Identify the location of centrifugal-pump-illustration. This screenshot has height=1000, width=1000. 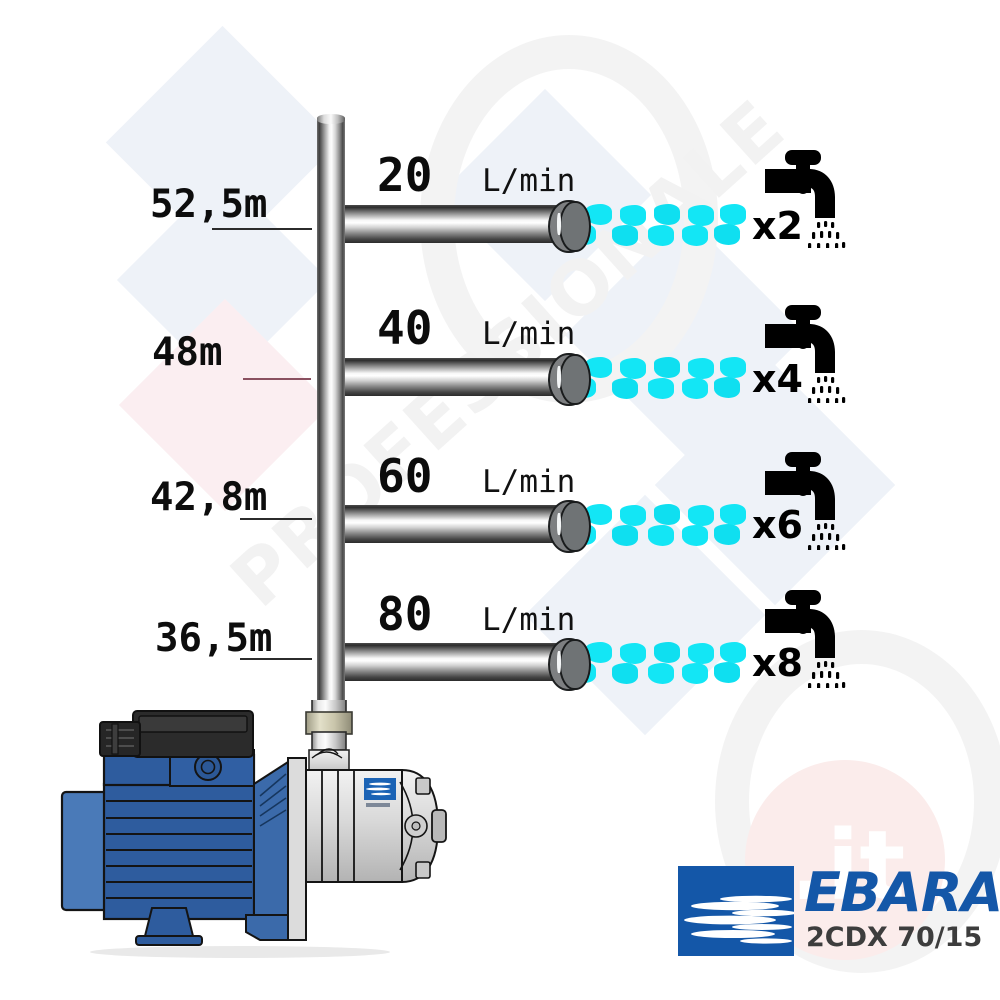
(255, 827).